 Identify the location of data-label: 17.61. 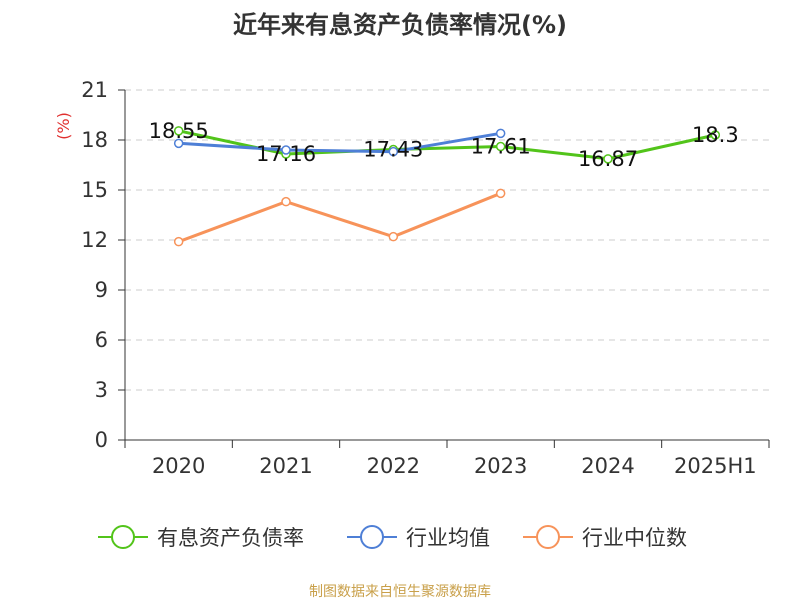
(501, 147).